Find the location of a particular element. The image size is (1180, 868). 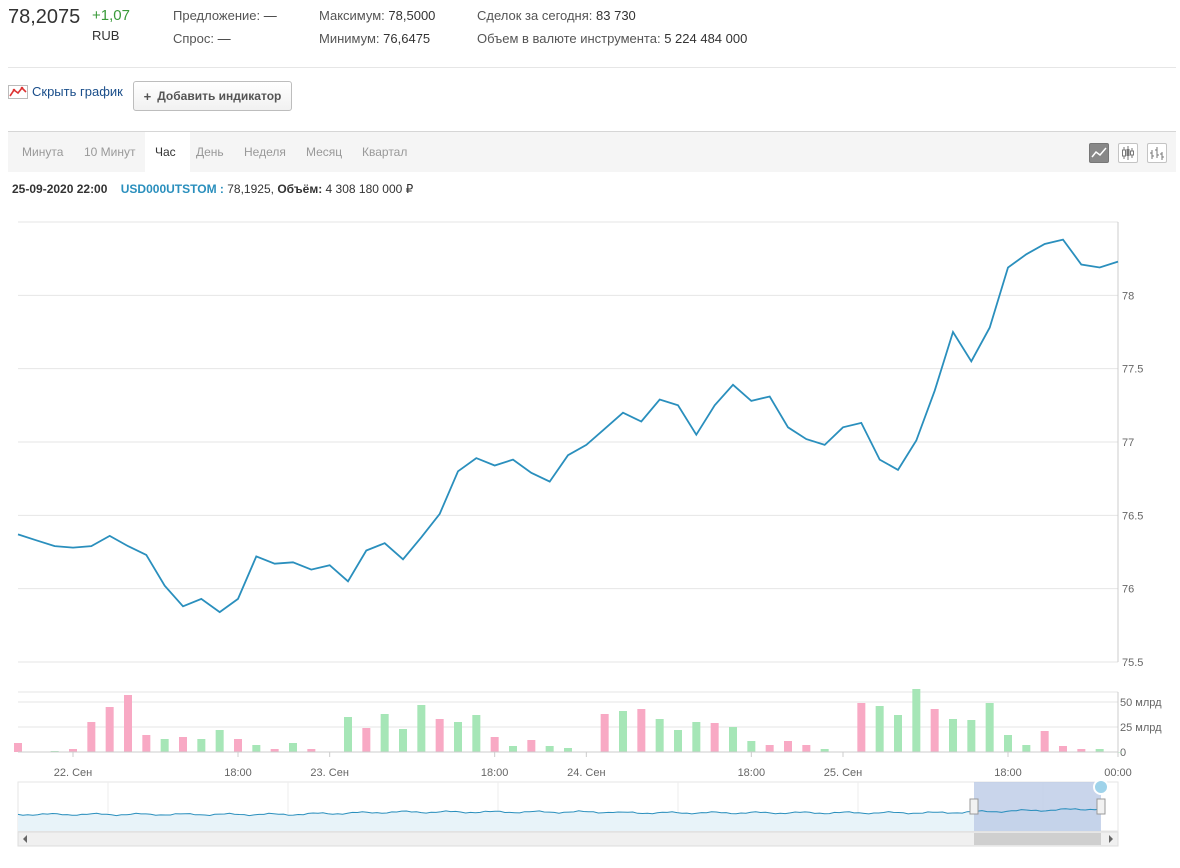

tab-minute: Минута is located at coordinates (43, 152).